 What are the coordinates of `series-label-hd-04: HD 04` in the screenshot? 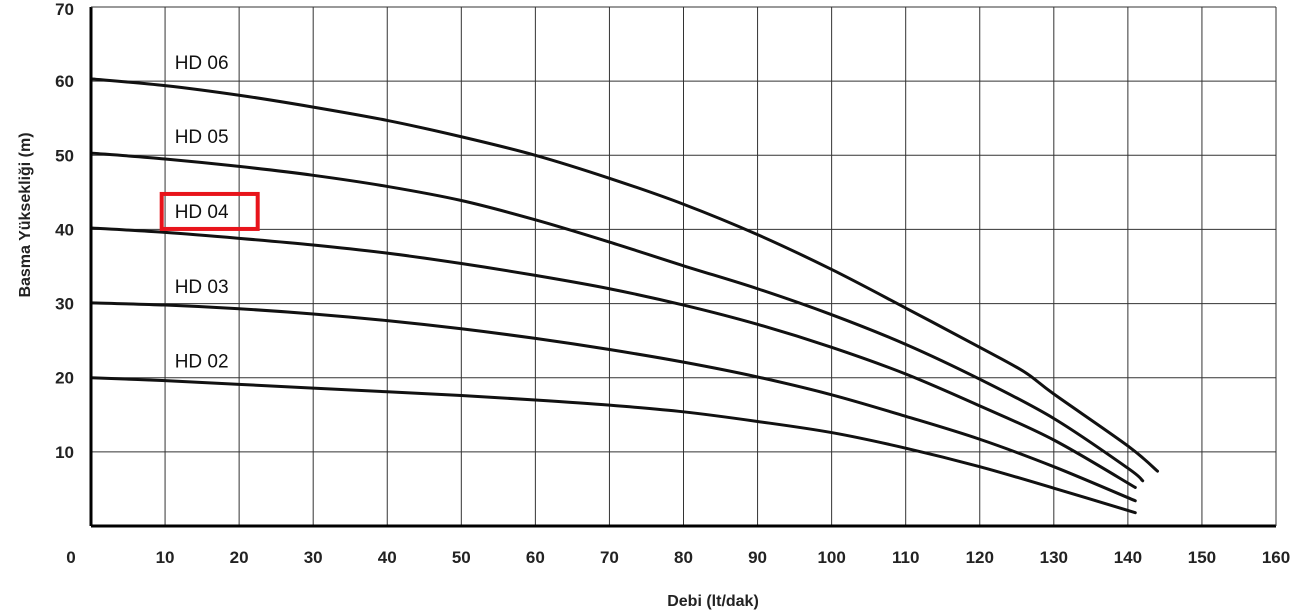 It's located at (202, 212).